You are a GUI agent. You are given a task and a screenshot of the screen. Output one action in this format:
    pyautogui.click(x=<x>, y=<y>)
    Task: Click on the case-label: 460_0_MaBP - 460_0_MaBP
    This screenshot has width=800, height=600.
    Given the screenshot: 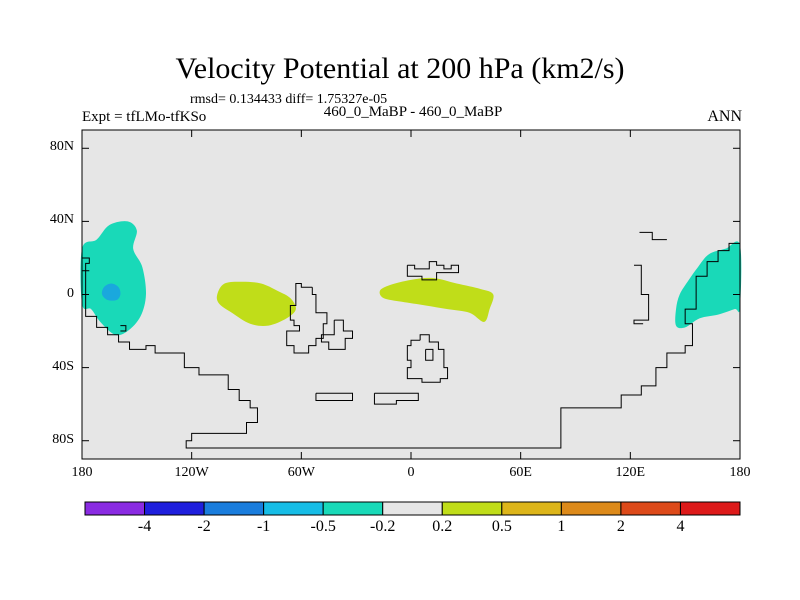 What is the action you would take?
    pyautogui.click(x=413, y=112)
    